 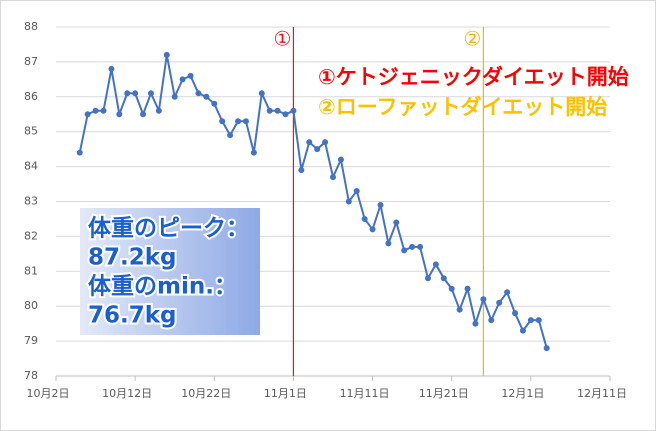 I want to click on y-tick-label: 87, so click(x=31, y=61).